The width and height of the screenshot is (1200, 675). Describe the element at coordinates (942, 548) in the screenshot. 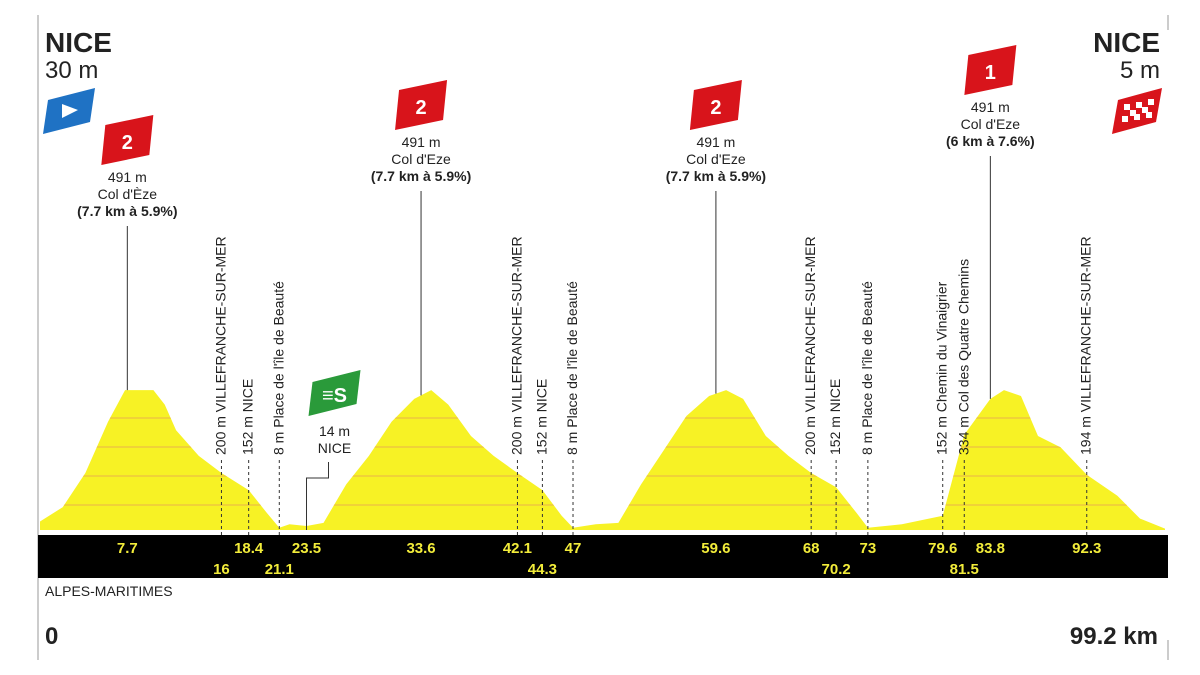

I see `km-label: 79.6` at that location.